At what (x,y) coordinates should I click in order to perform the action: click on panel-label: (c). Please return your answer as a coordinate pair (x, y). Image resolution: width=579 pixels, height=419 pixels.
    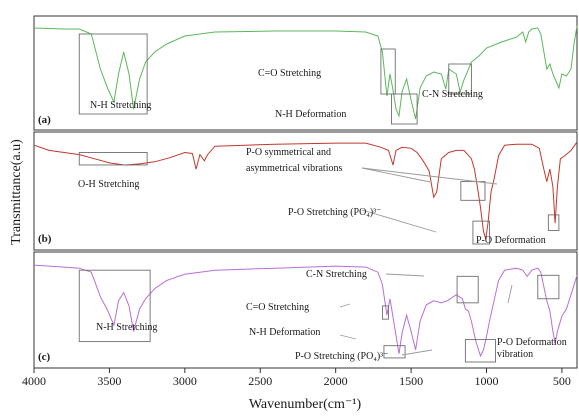
    Looking at the image, I should click on (44, 357).